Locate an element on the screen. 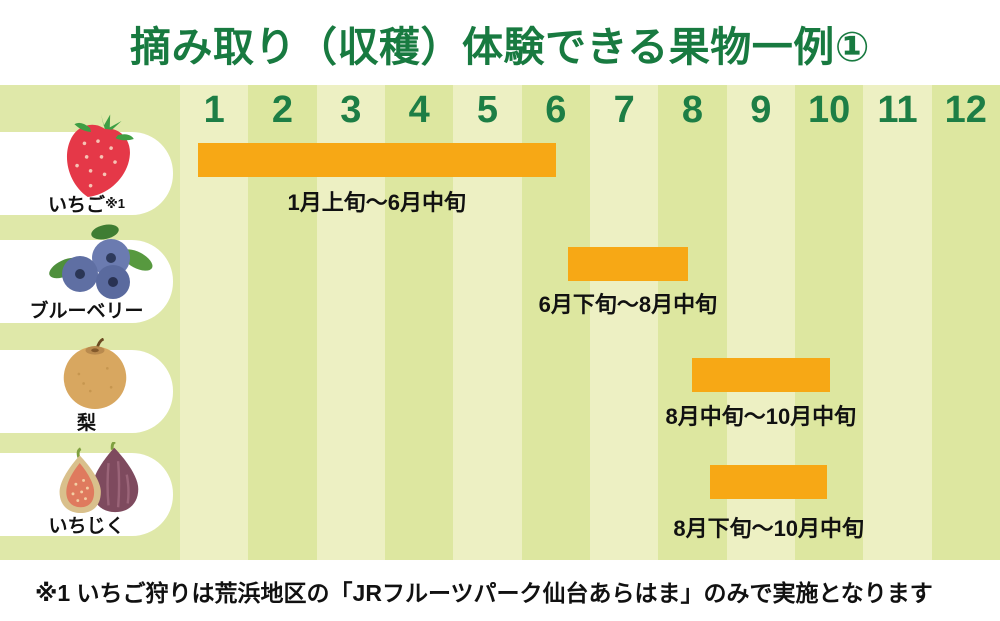 The width and height of the screenshot is (1000, 621). month-label-1: 1 is located at coordinates (214, 110).